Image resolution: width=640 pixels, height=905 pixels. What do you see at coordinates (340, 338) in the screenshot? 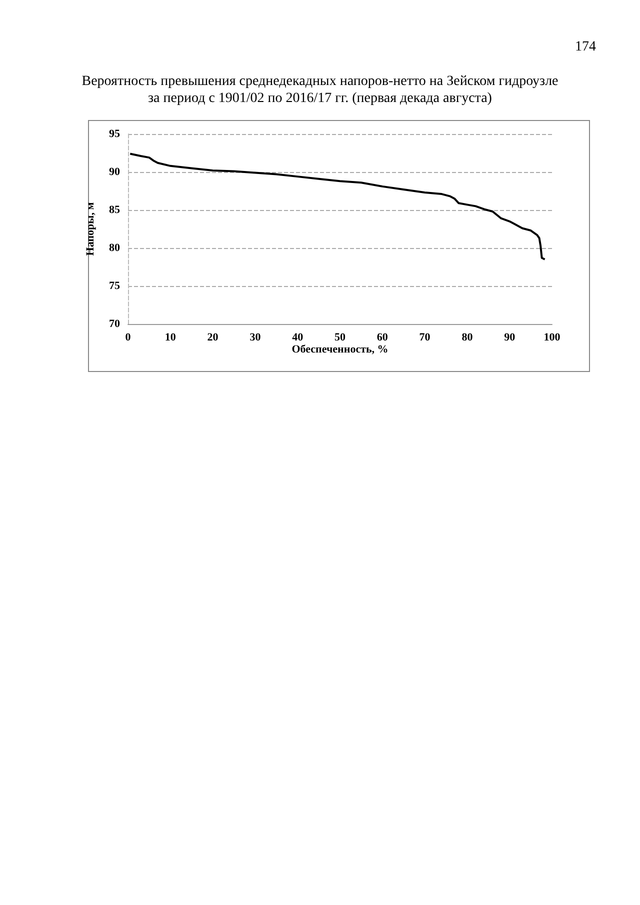
I see `x-tick-label: 50` at bounding box center [340, 338].